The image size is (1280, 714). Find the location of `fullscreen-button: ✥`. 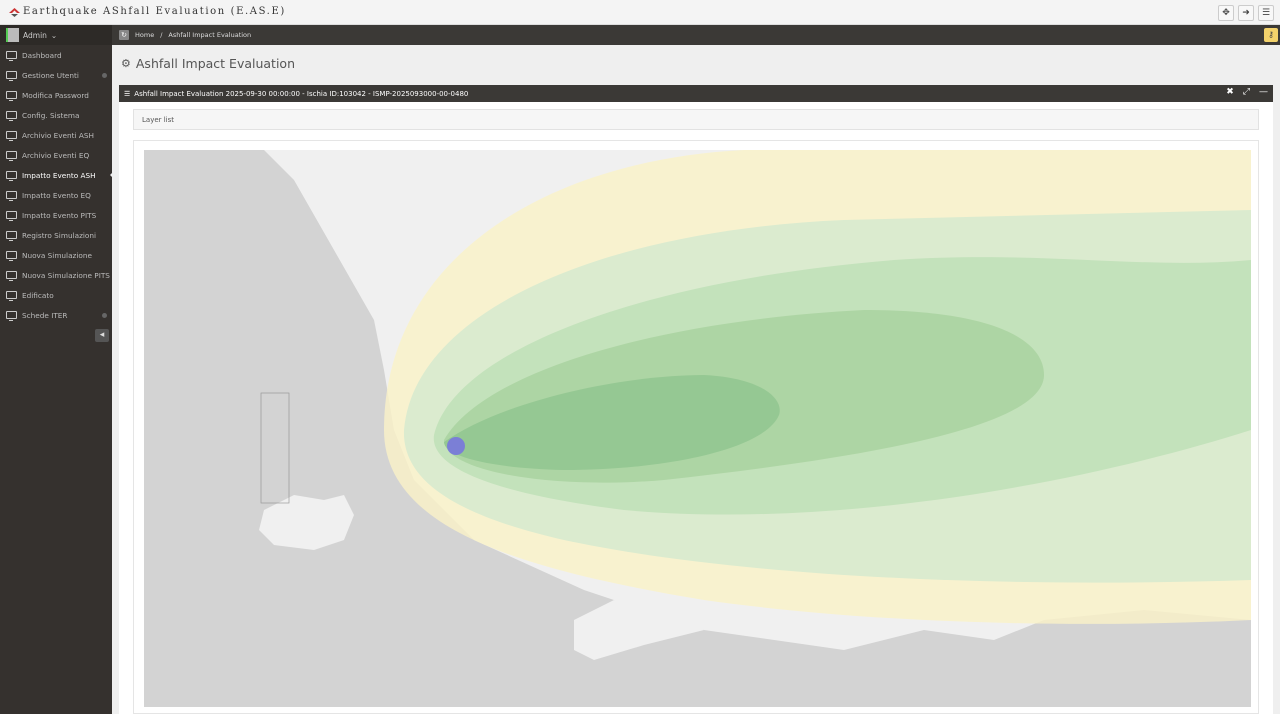

fullscreen-button: ✥ is located at coordinates (1226, 13).